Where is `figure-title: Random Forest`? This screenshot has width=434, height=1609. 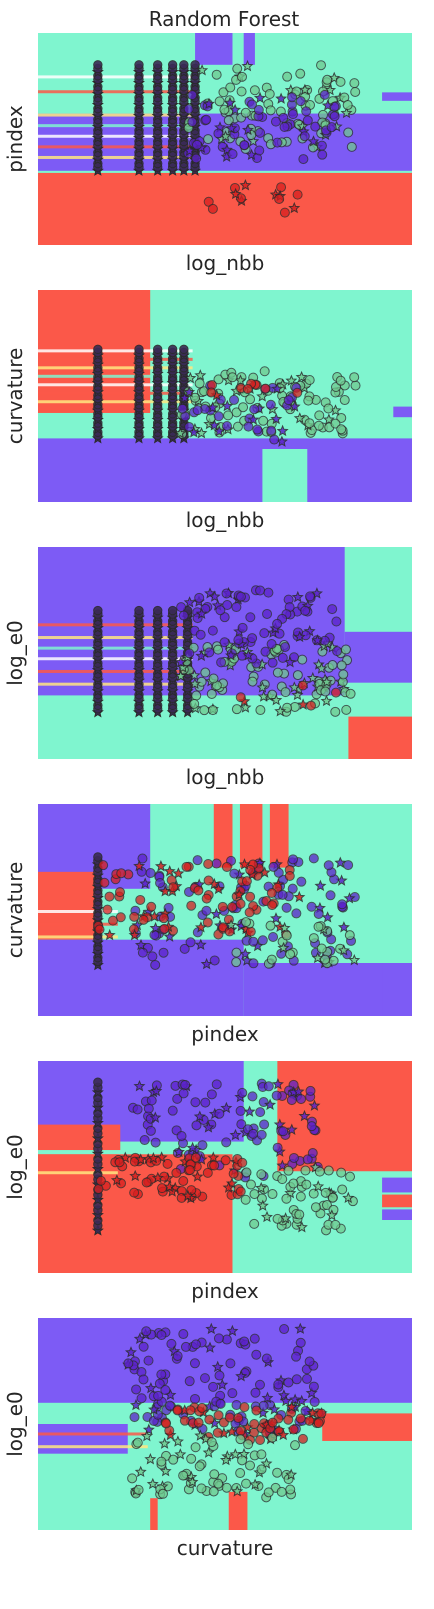
figure-title: Random Forest is located at coordinates (224, 19).